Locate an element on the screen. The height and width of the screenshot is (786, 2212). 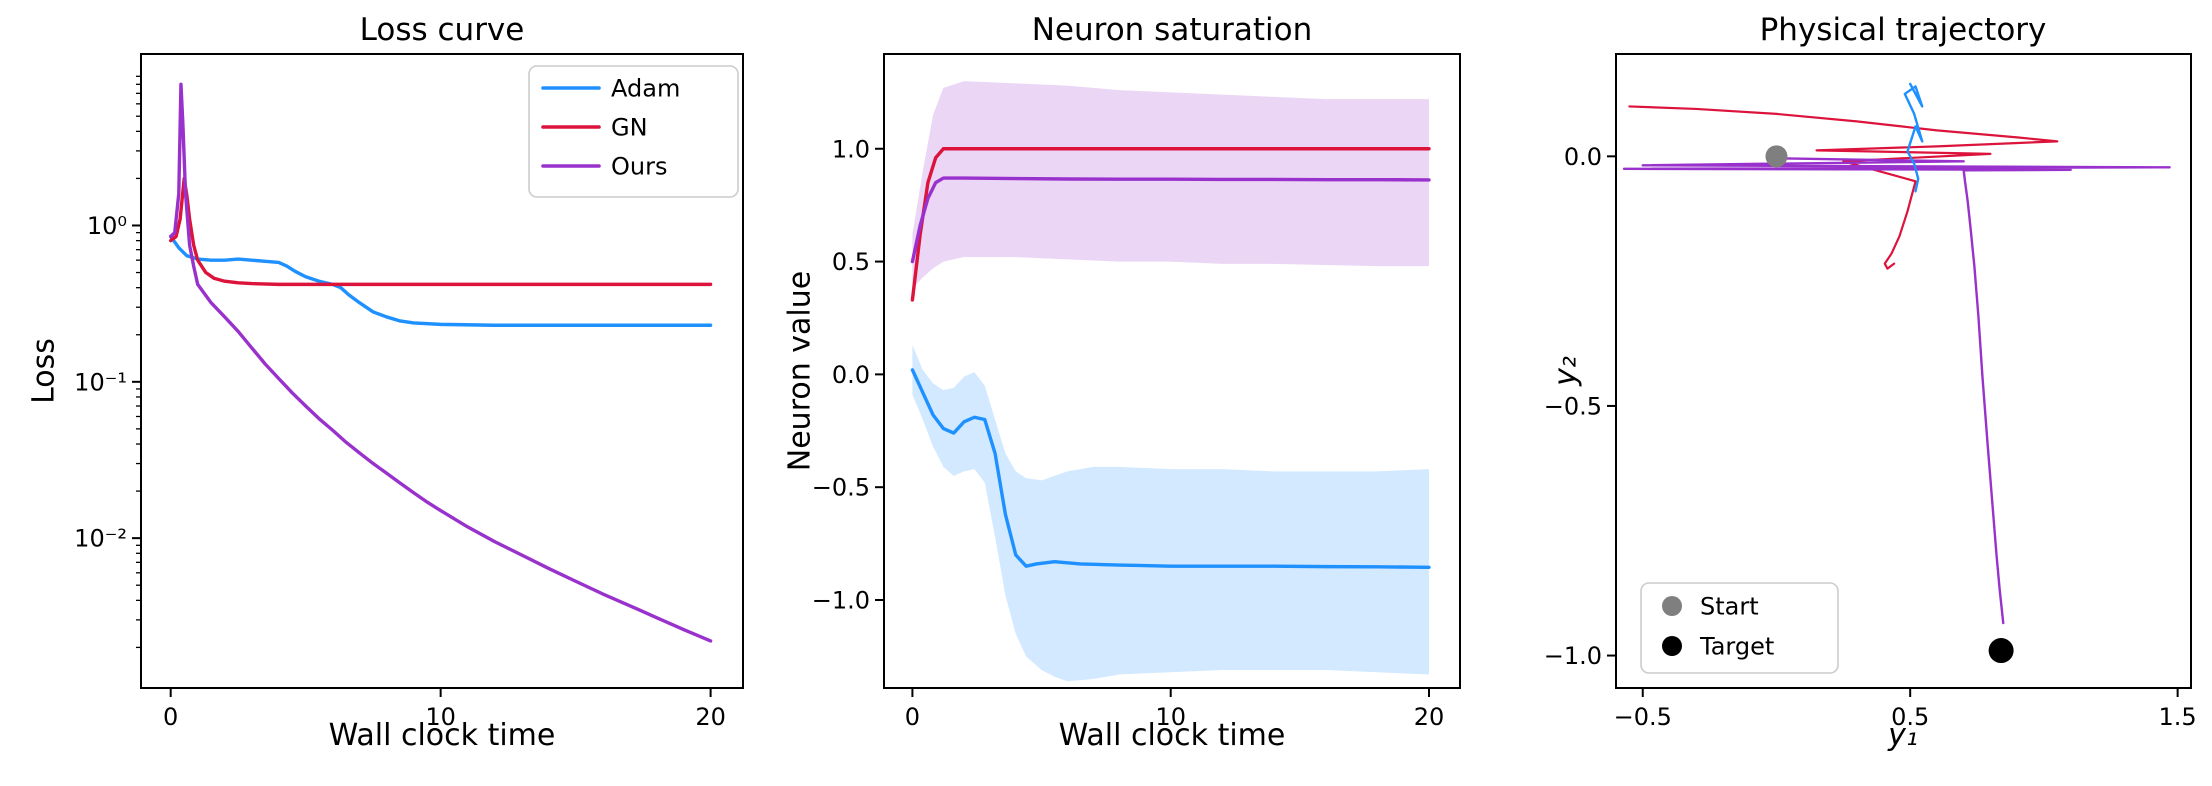
legend-box is located at coordinates (1739, 628).